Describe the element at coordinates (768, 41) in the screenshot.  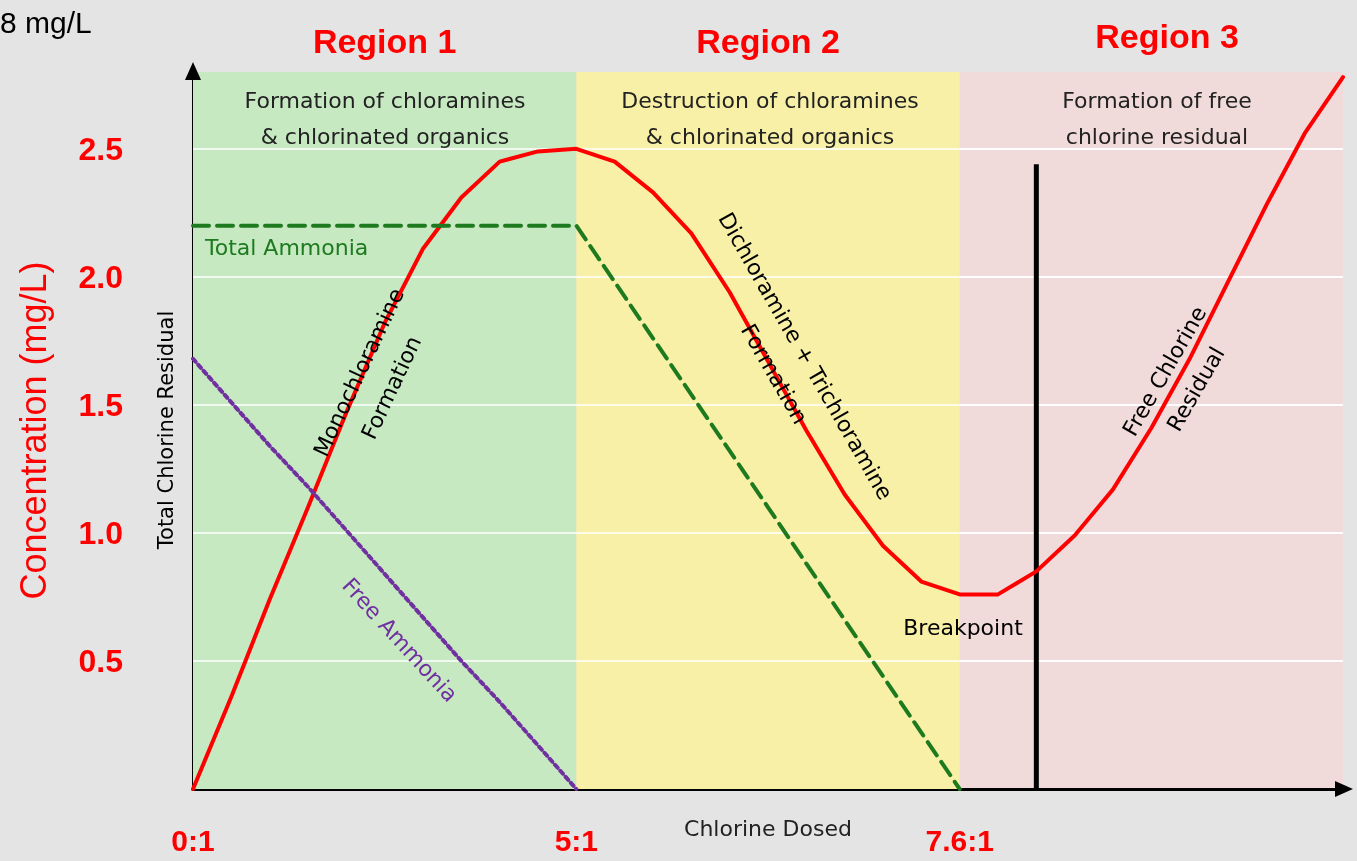
I see `band-label: Region 2` at that location.